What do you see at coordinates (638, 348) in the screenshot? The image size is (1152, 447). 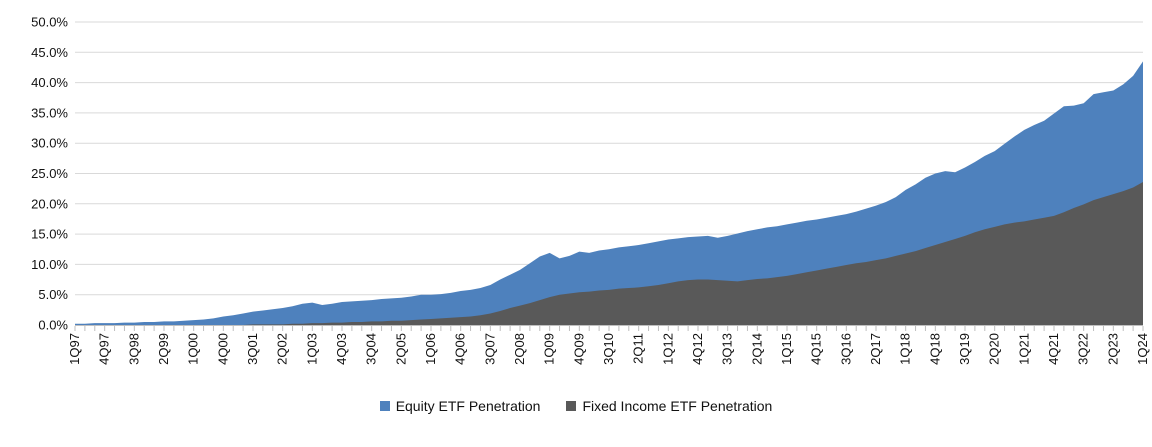 I see `svg-text: 2Q11` at bounding box center [638, 348].